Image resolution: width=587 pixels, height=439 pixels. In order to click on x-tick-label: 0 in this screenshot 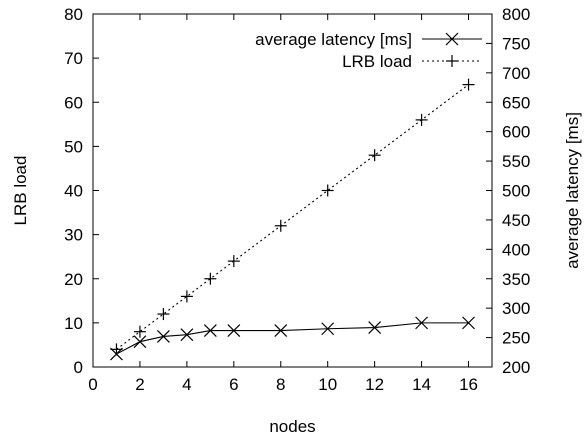, I will do `click(92, 384)`.